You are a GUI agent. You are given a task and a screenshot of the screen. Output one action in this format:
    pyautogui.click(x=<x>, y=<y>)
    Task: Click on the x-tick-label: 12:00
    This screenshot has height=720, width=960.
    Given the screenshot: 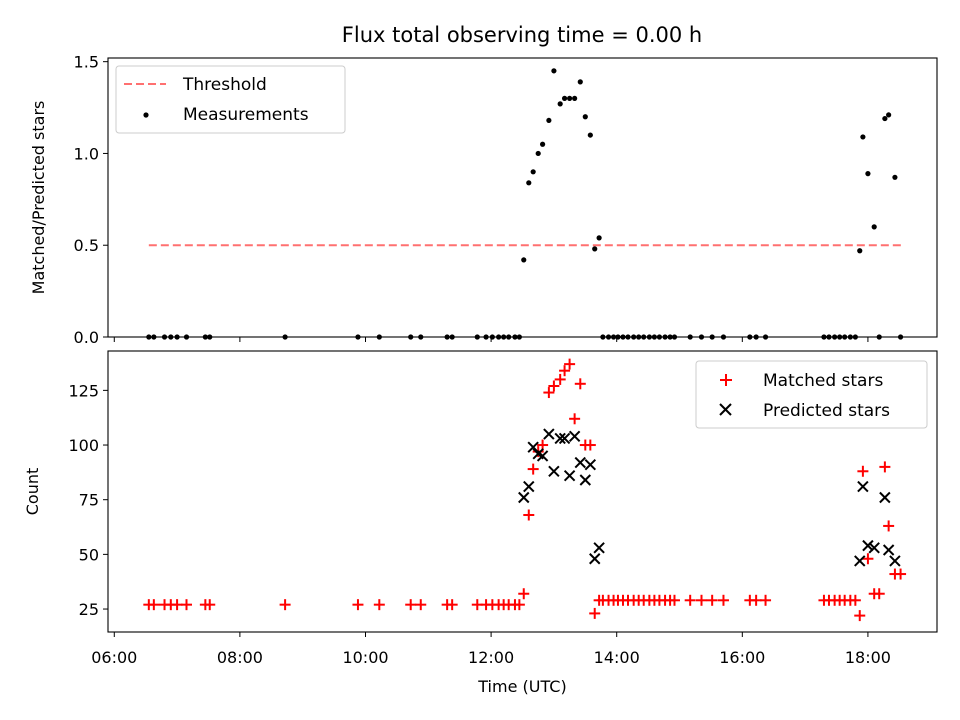 What is the action you would take?
    pyautogui.click(x=491, y=657)
    